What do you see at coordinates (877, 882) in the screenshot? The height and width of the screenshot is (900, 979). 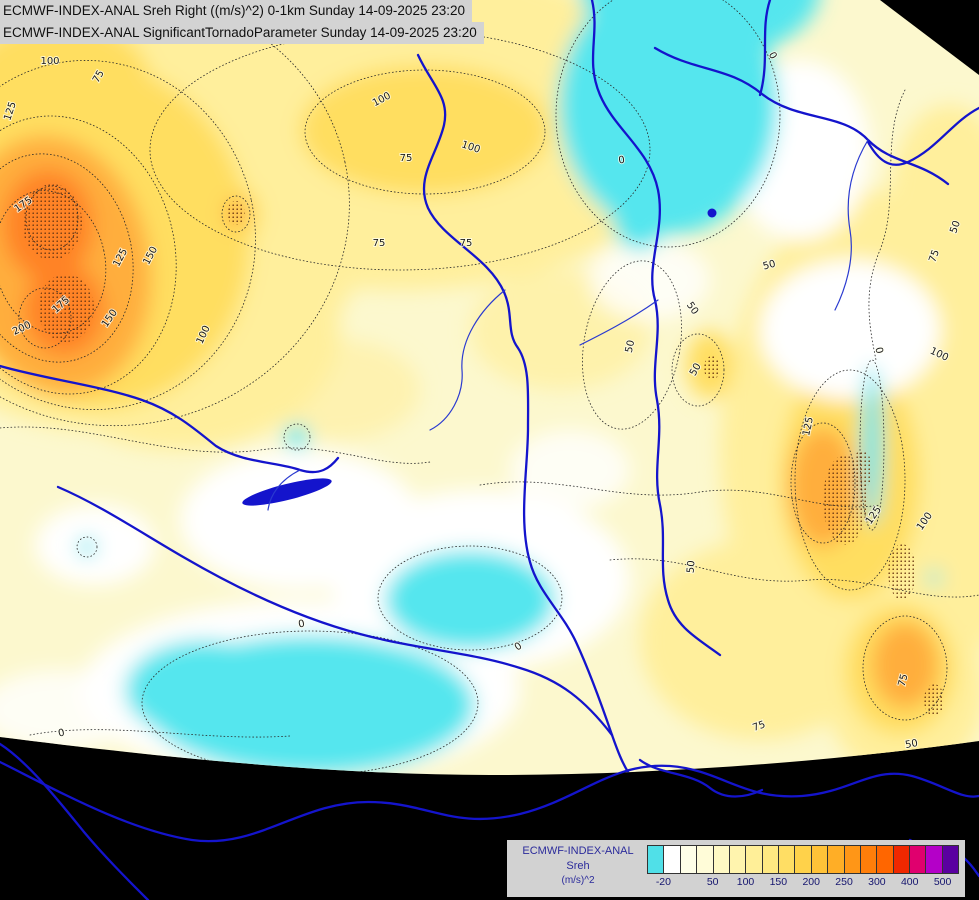 I see `legend-tick-label: 300` at bounding box center [877, 882].